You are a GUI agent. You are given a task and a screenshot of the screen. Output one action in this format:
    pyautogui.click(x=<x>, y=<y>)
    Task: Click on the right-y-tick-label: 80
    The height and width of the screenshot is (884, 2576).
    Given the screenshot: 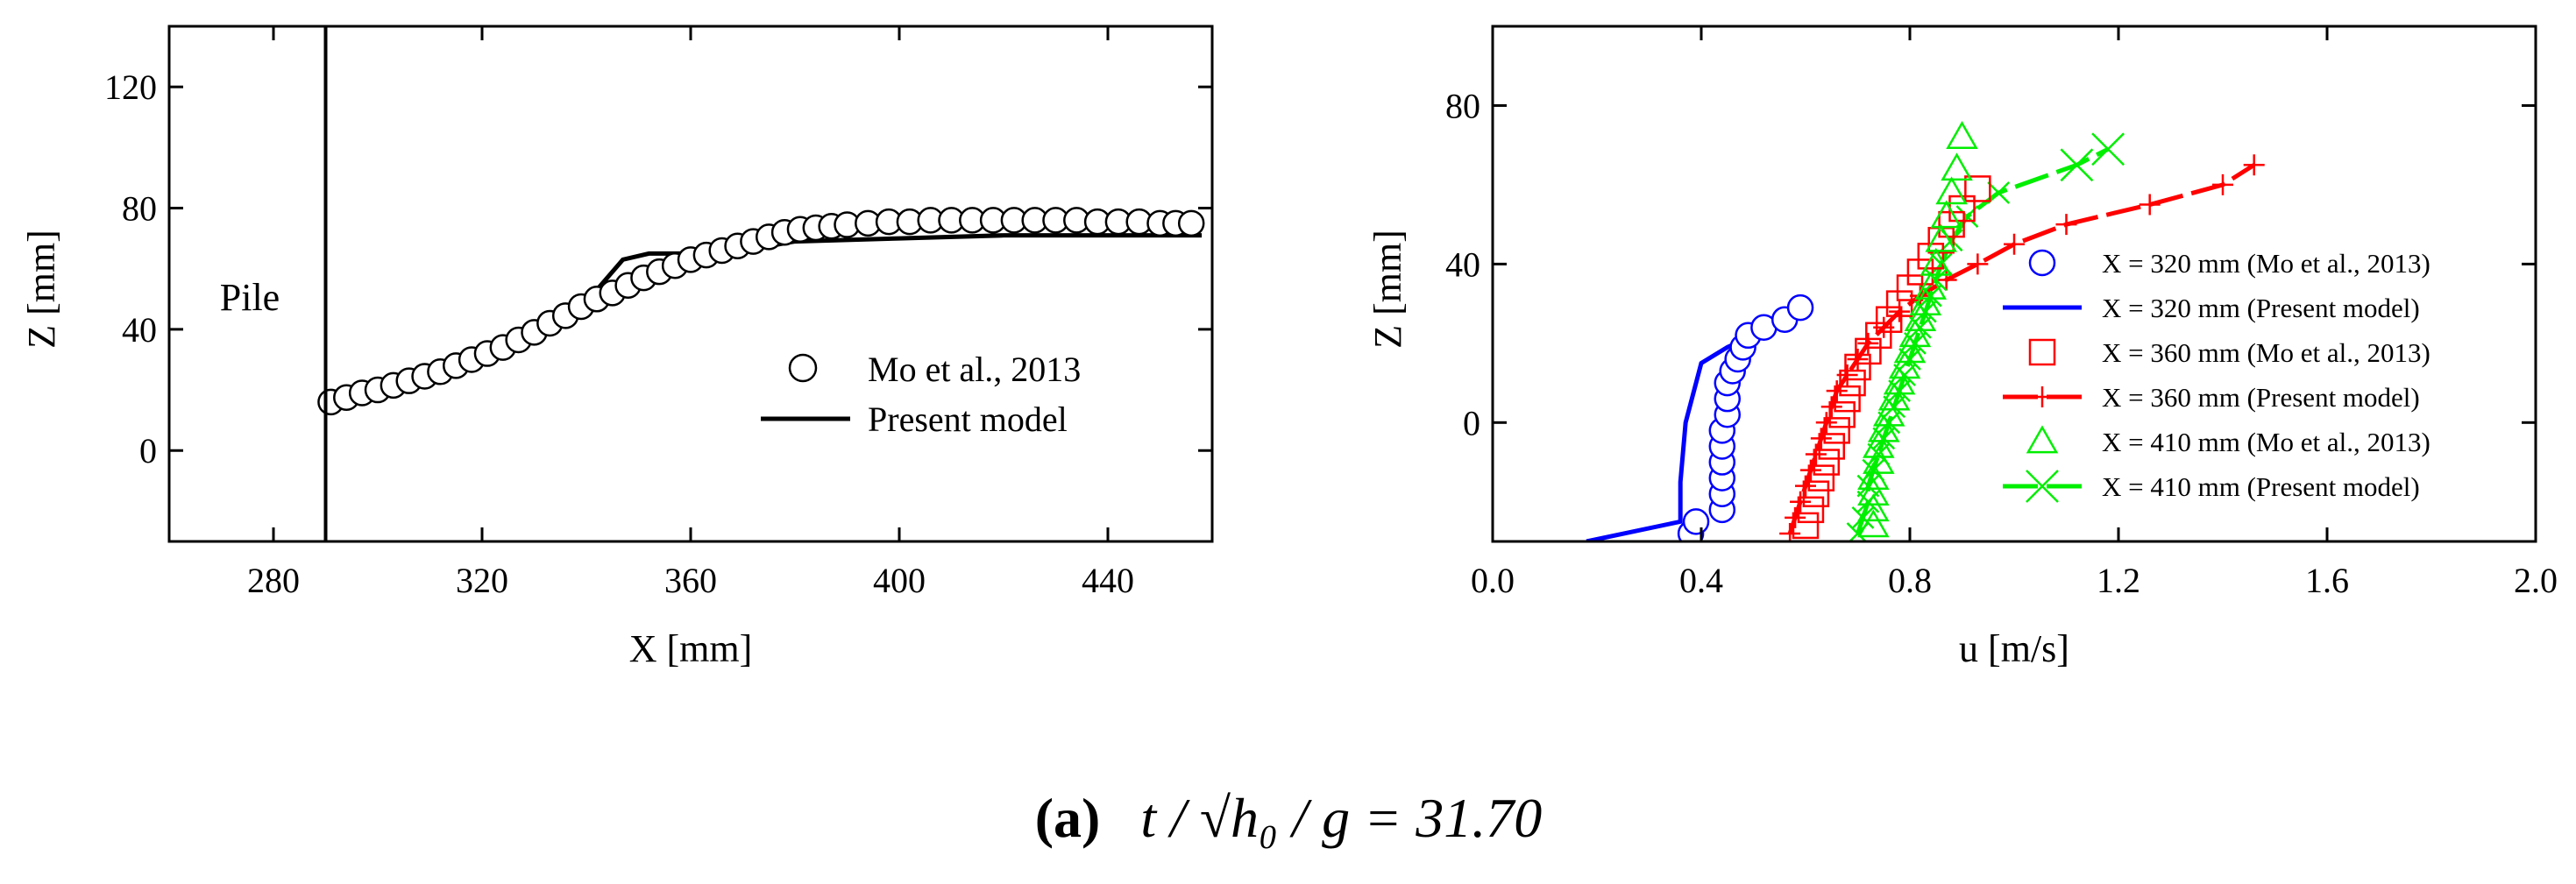 What is the action you would take?
    pyautogui.click(x=1463, y=105)
    